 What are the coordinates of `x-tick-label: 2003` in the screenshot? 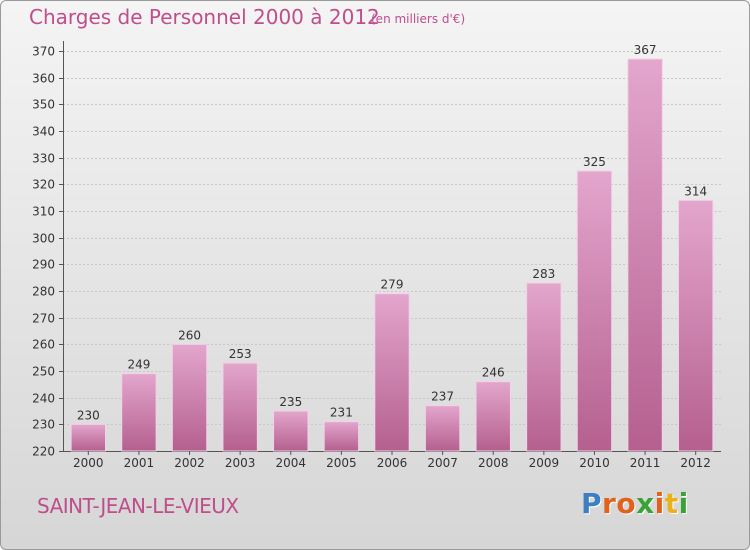 It's located at (240, 463).